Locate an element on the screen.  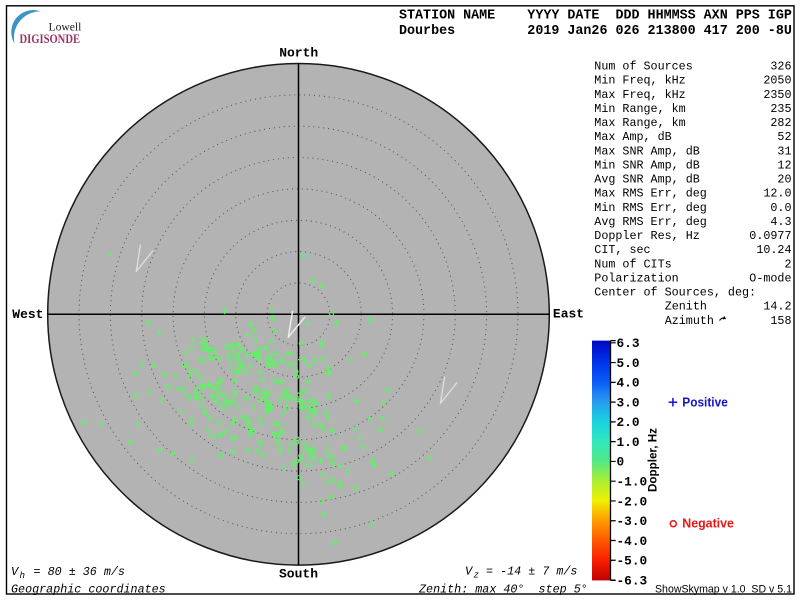
svg-text: 52 is located at coordinates (784, 137).